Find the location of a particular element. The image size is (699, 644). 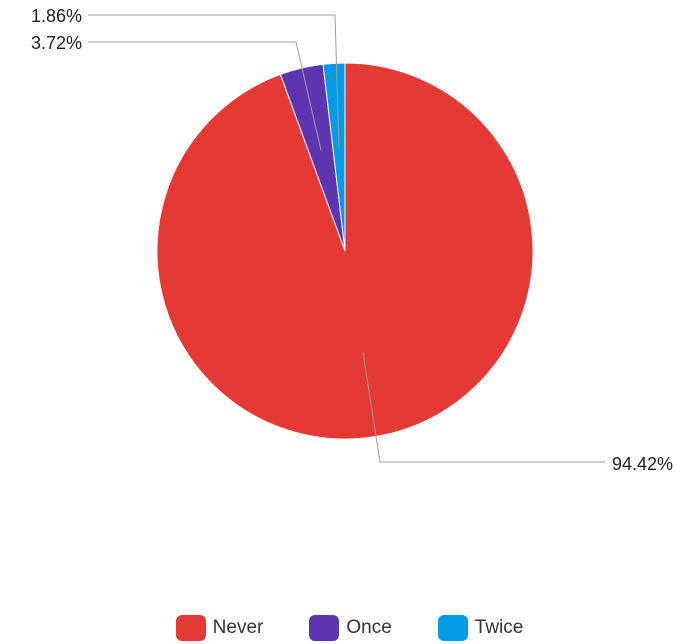

legend: Never Once Twice is located at coordinates (349, 628).